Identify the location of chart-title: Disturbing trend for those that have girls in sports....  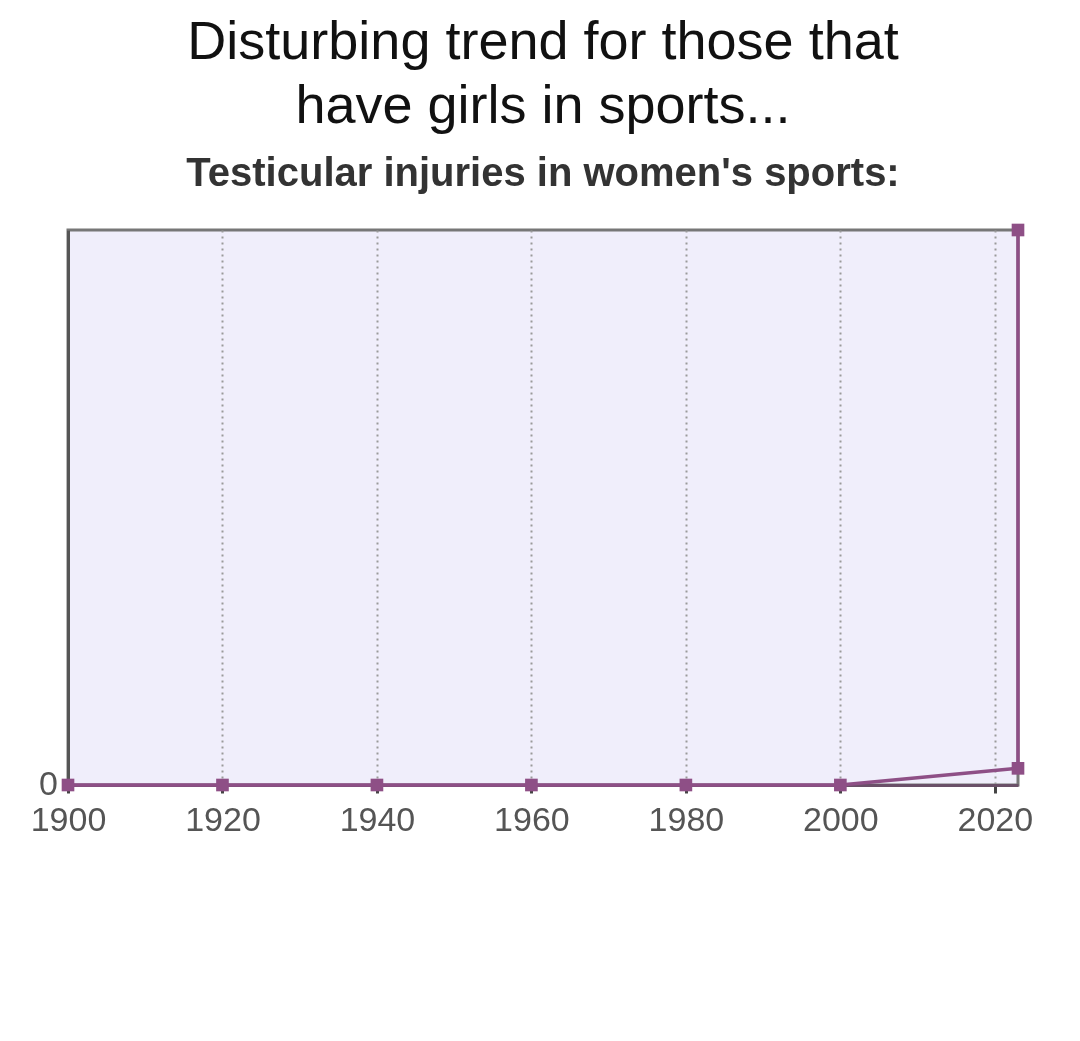
(543, 71).